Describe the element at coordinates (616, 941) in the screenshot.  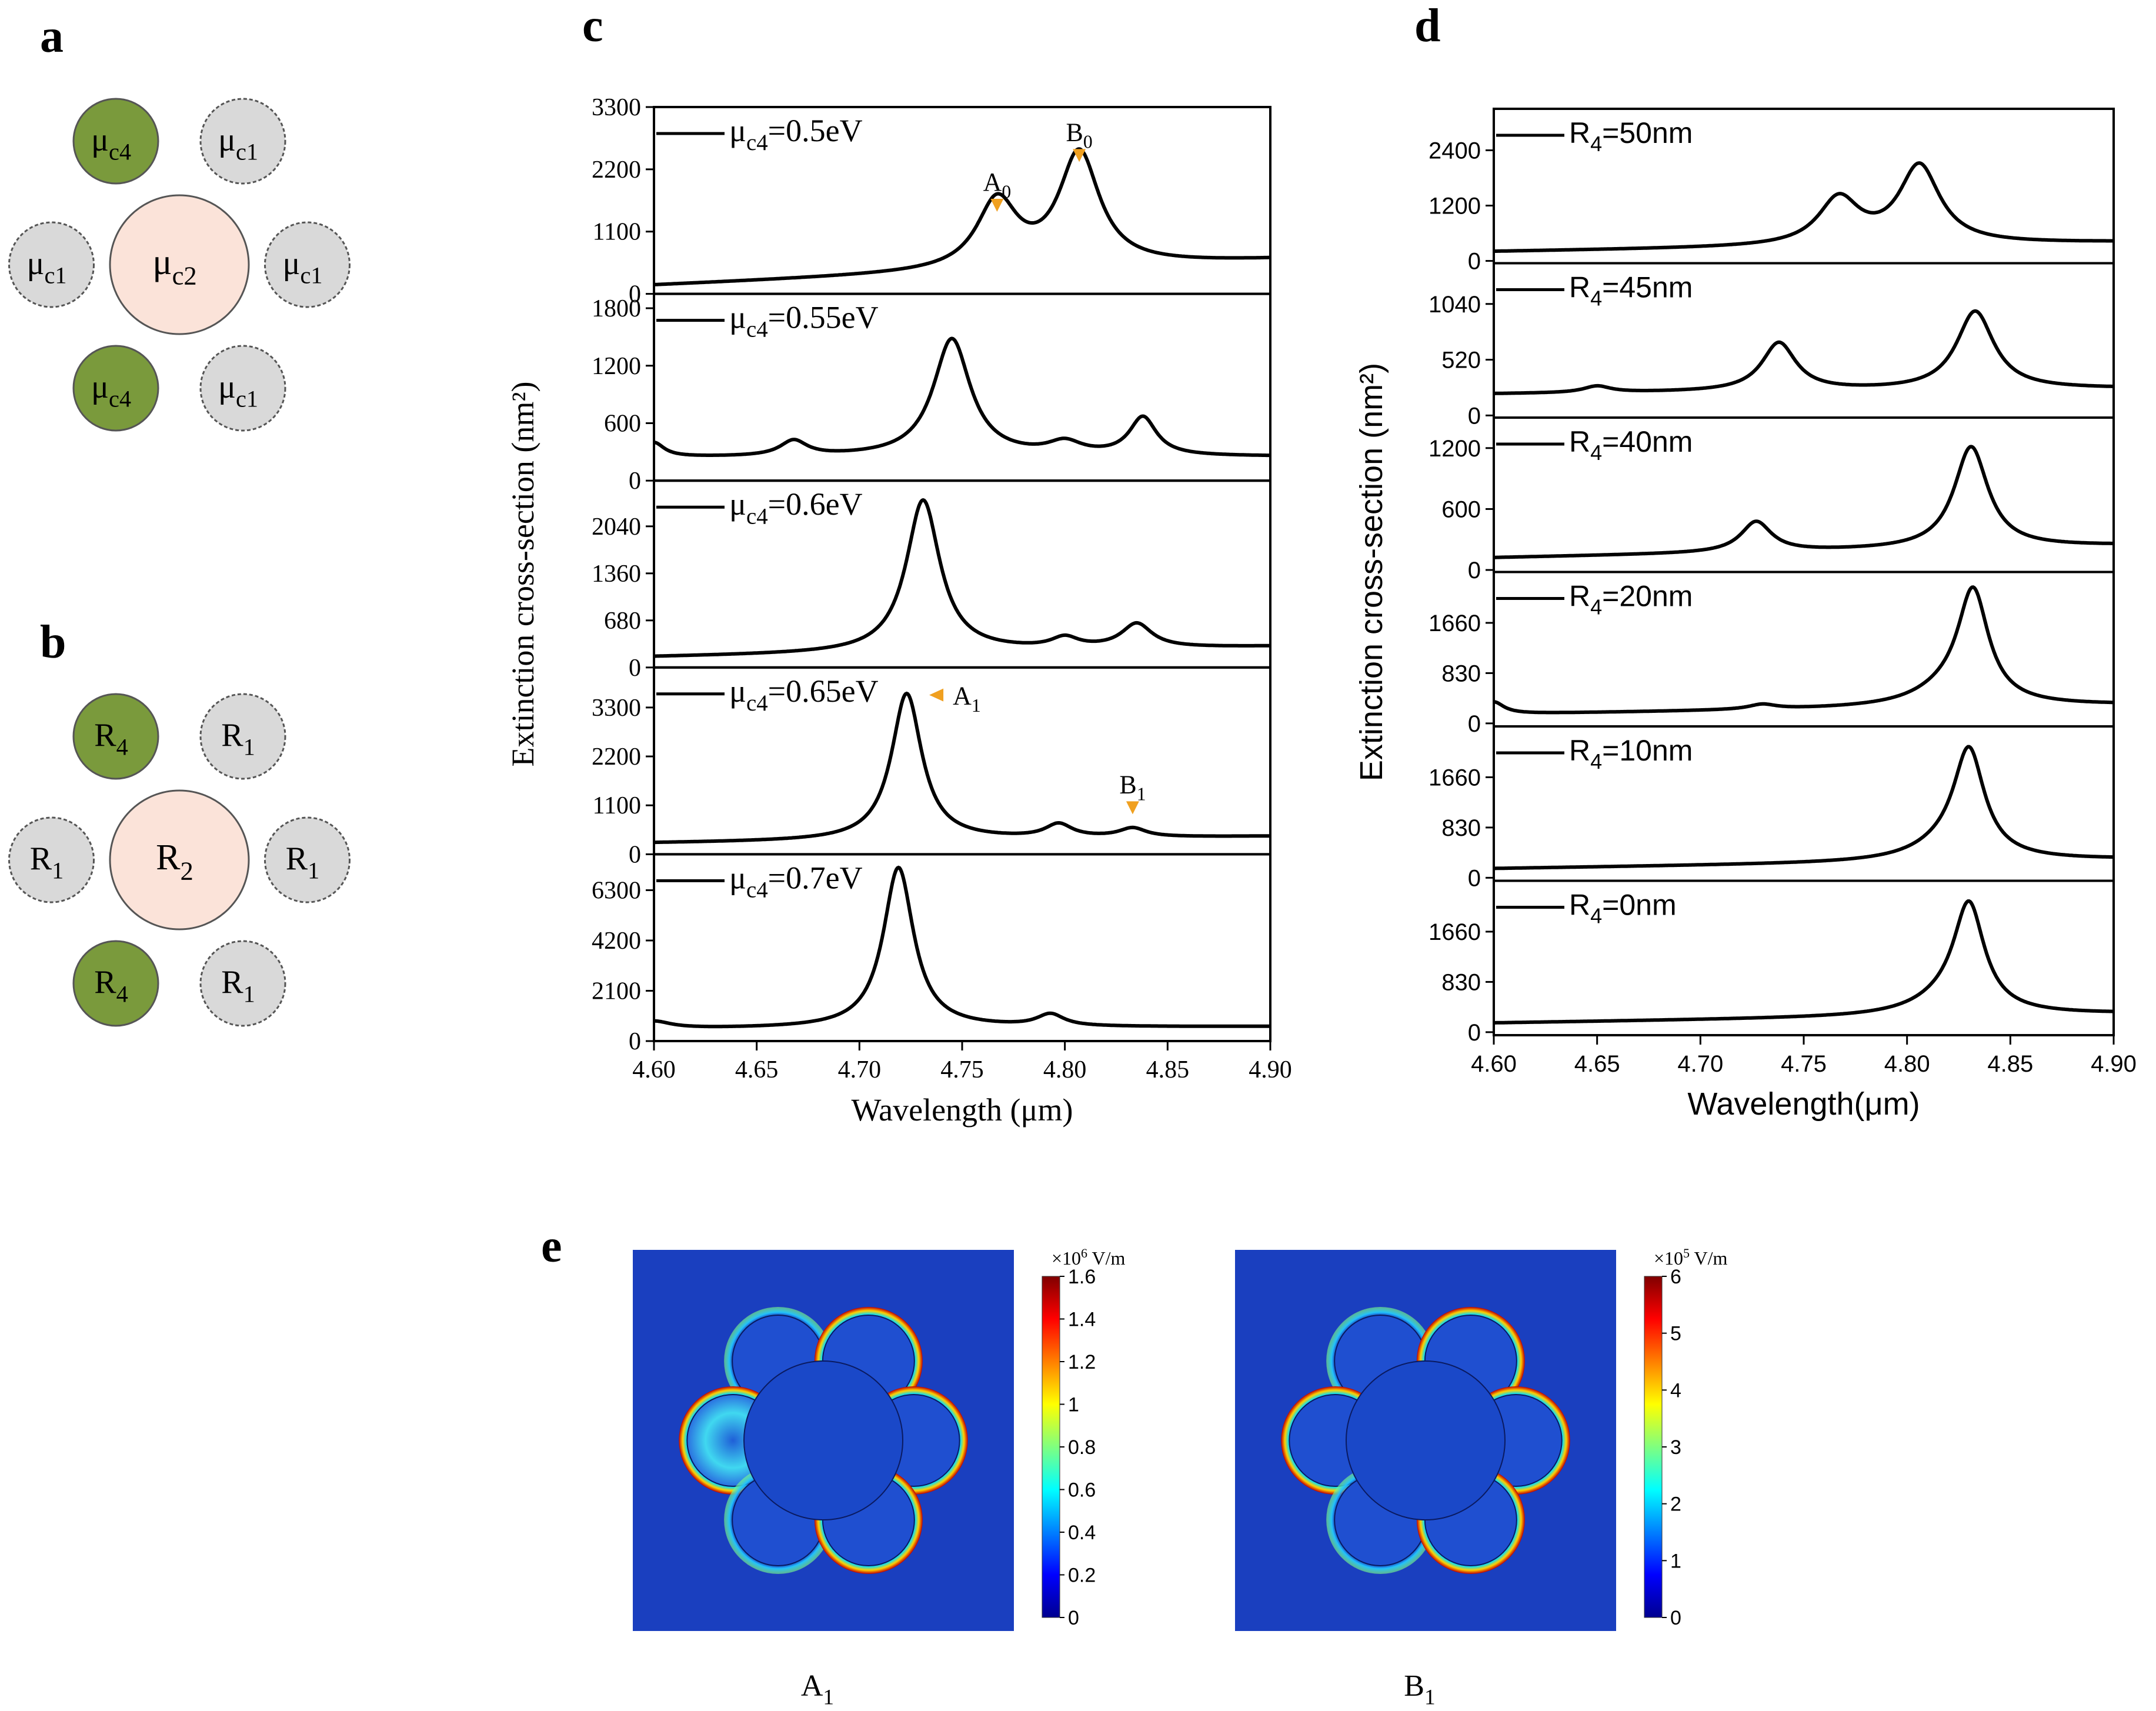
I see `y-tick-label: 4200` at that location.